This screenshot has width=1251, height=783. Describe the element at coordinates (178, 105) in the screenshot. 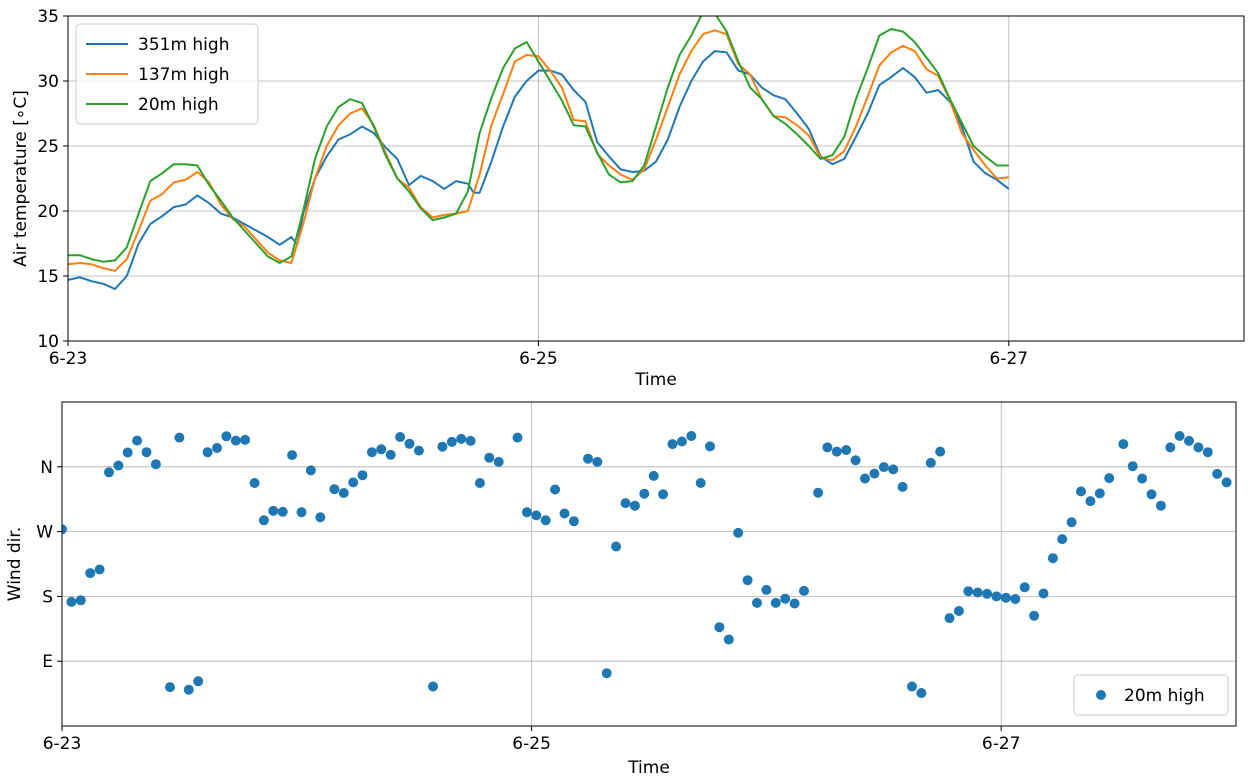

I see `legend-label-20m: 20m high` at that location.